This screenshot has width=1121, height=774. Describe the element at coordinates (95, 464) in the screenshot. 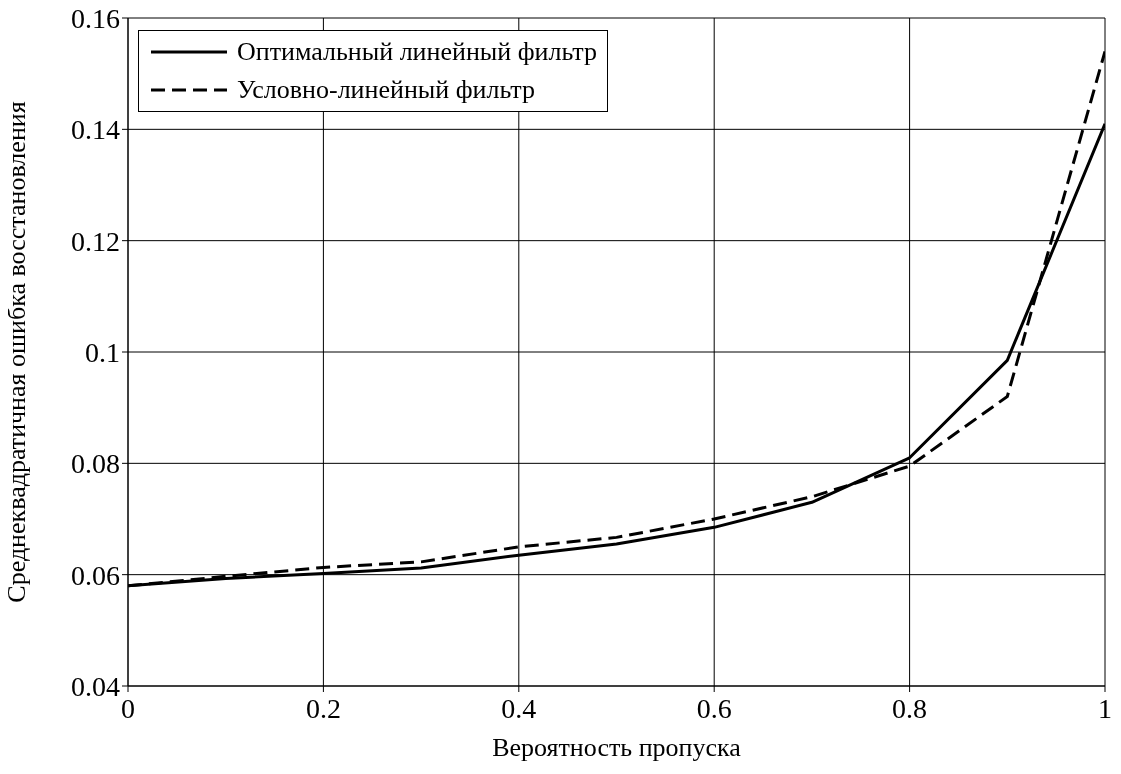

I see `y-tick-label: 0.08` at that location.